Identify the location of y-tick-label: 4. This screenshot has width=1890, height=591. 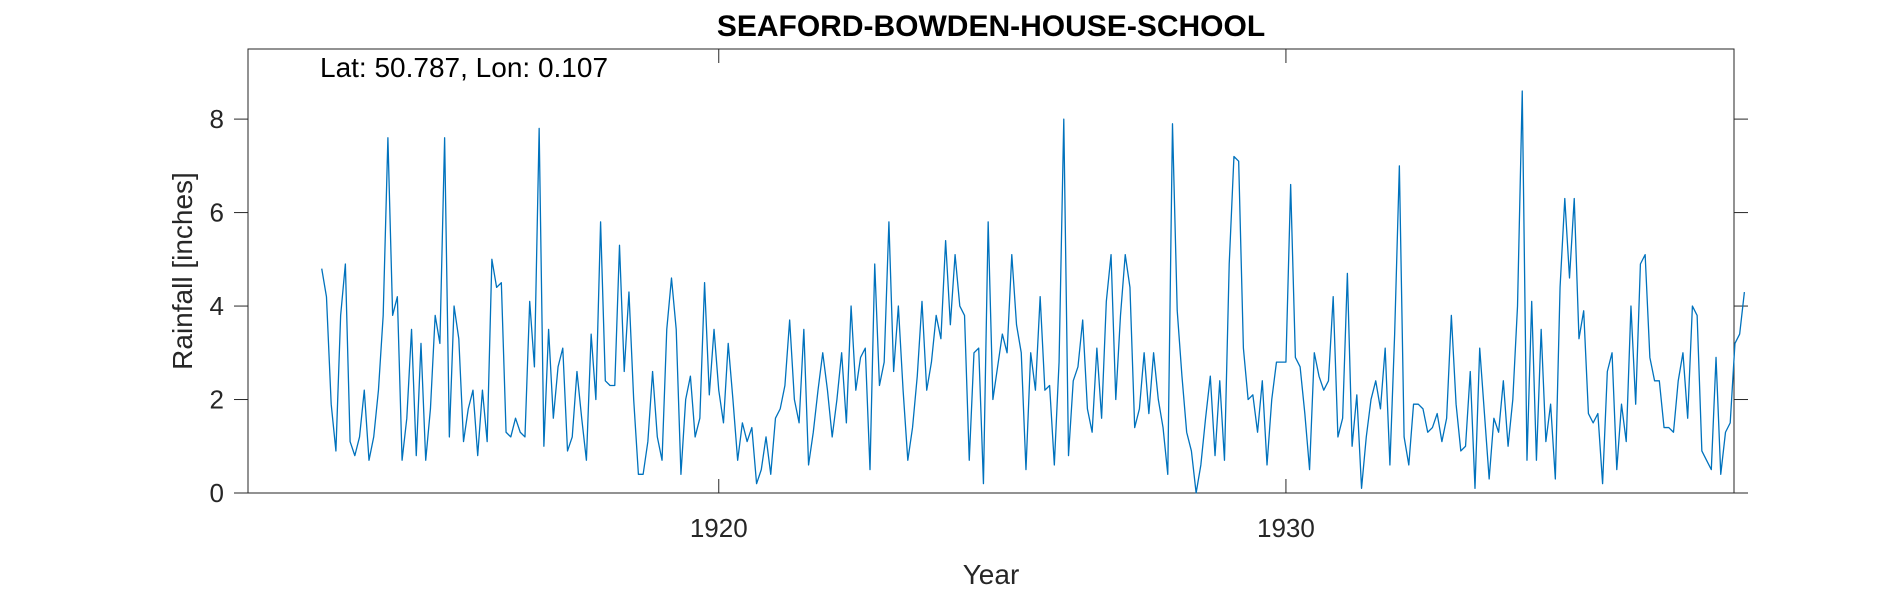
(217, 306).